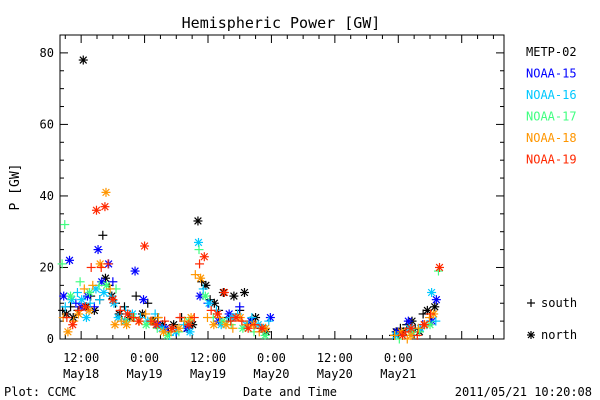  I want to click on y-tick-label: 40, so click(47, 196).